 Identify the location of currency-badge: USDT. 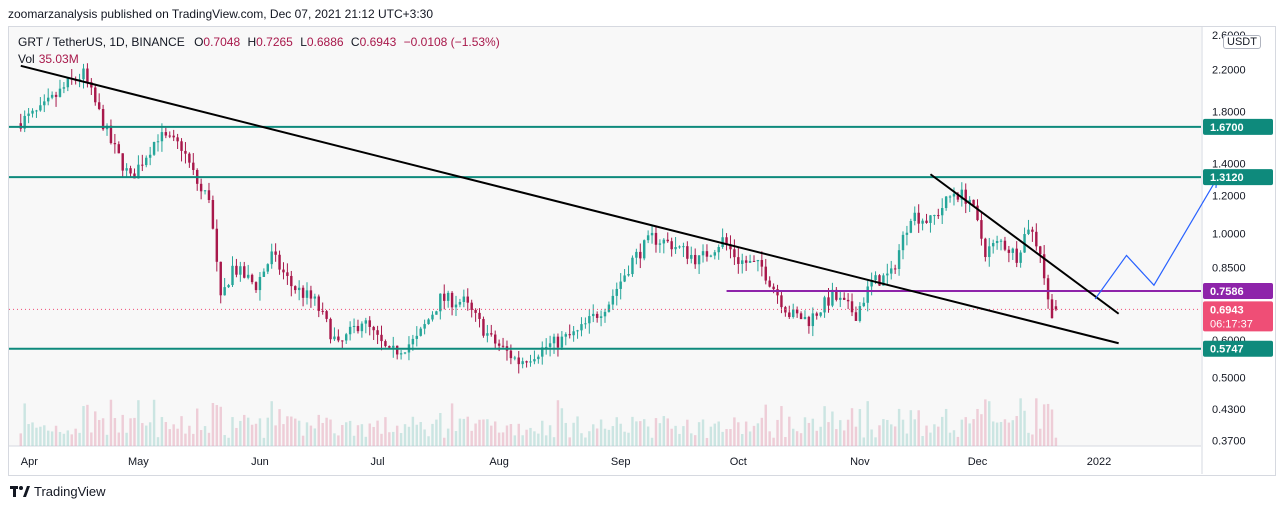
(1242, 42).